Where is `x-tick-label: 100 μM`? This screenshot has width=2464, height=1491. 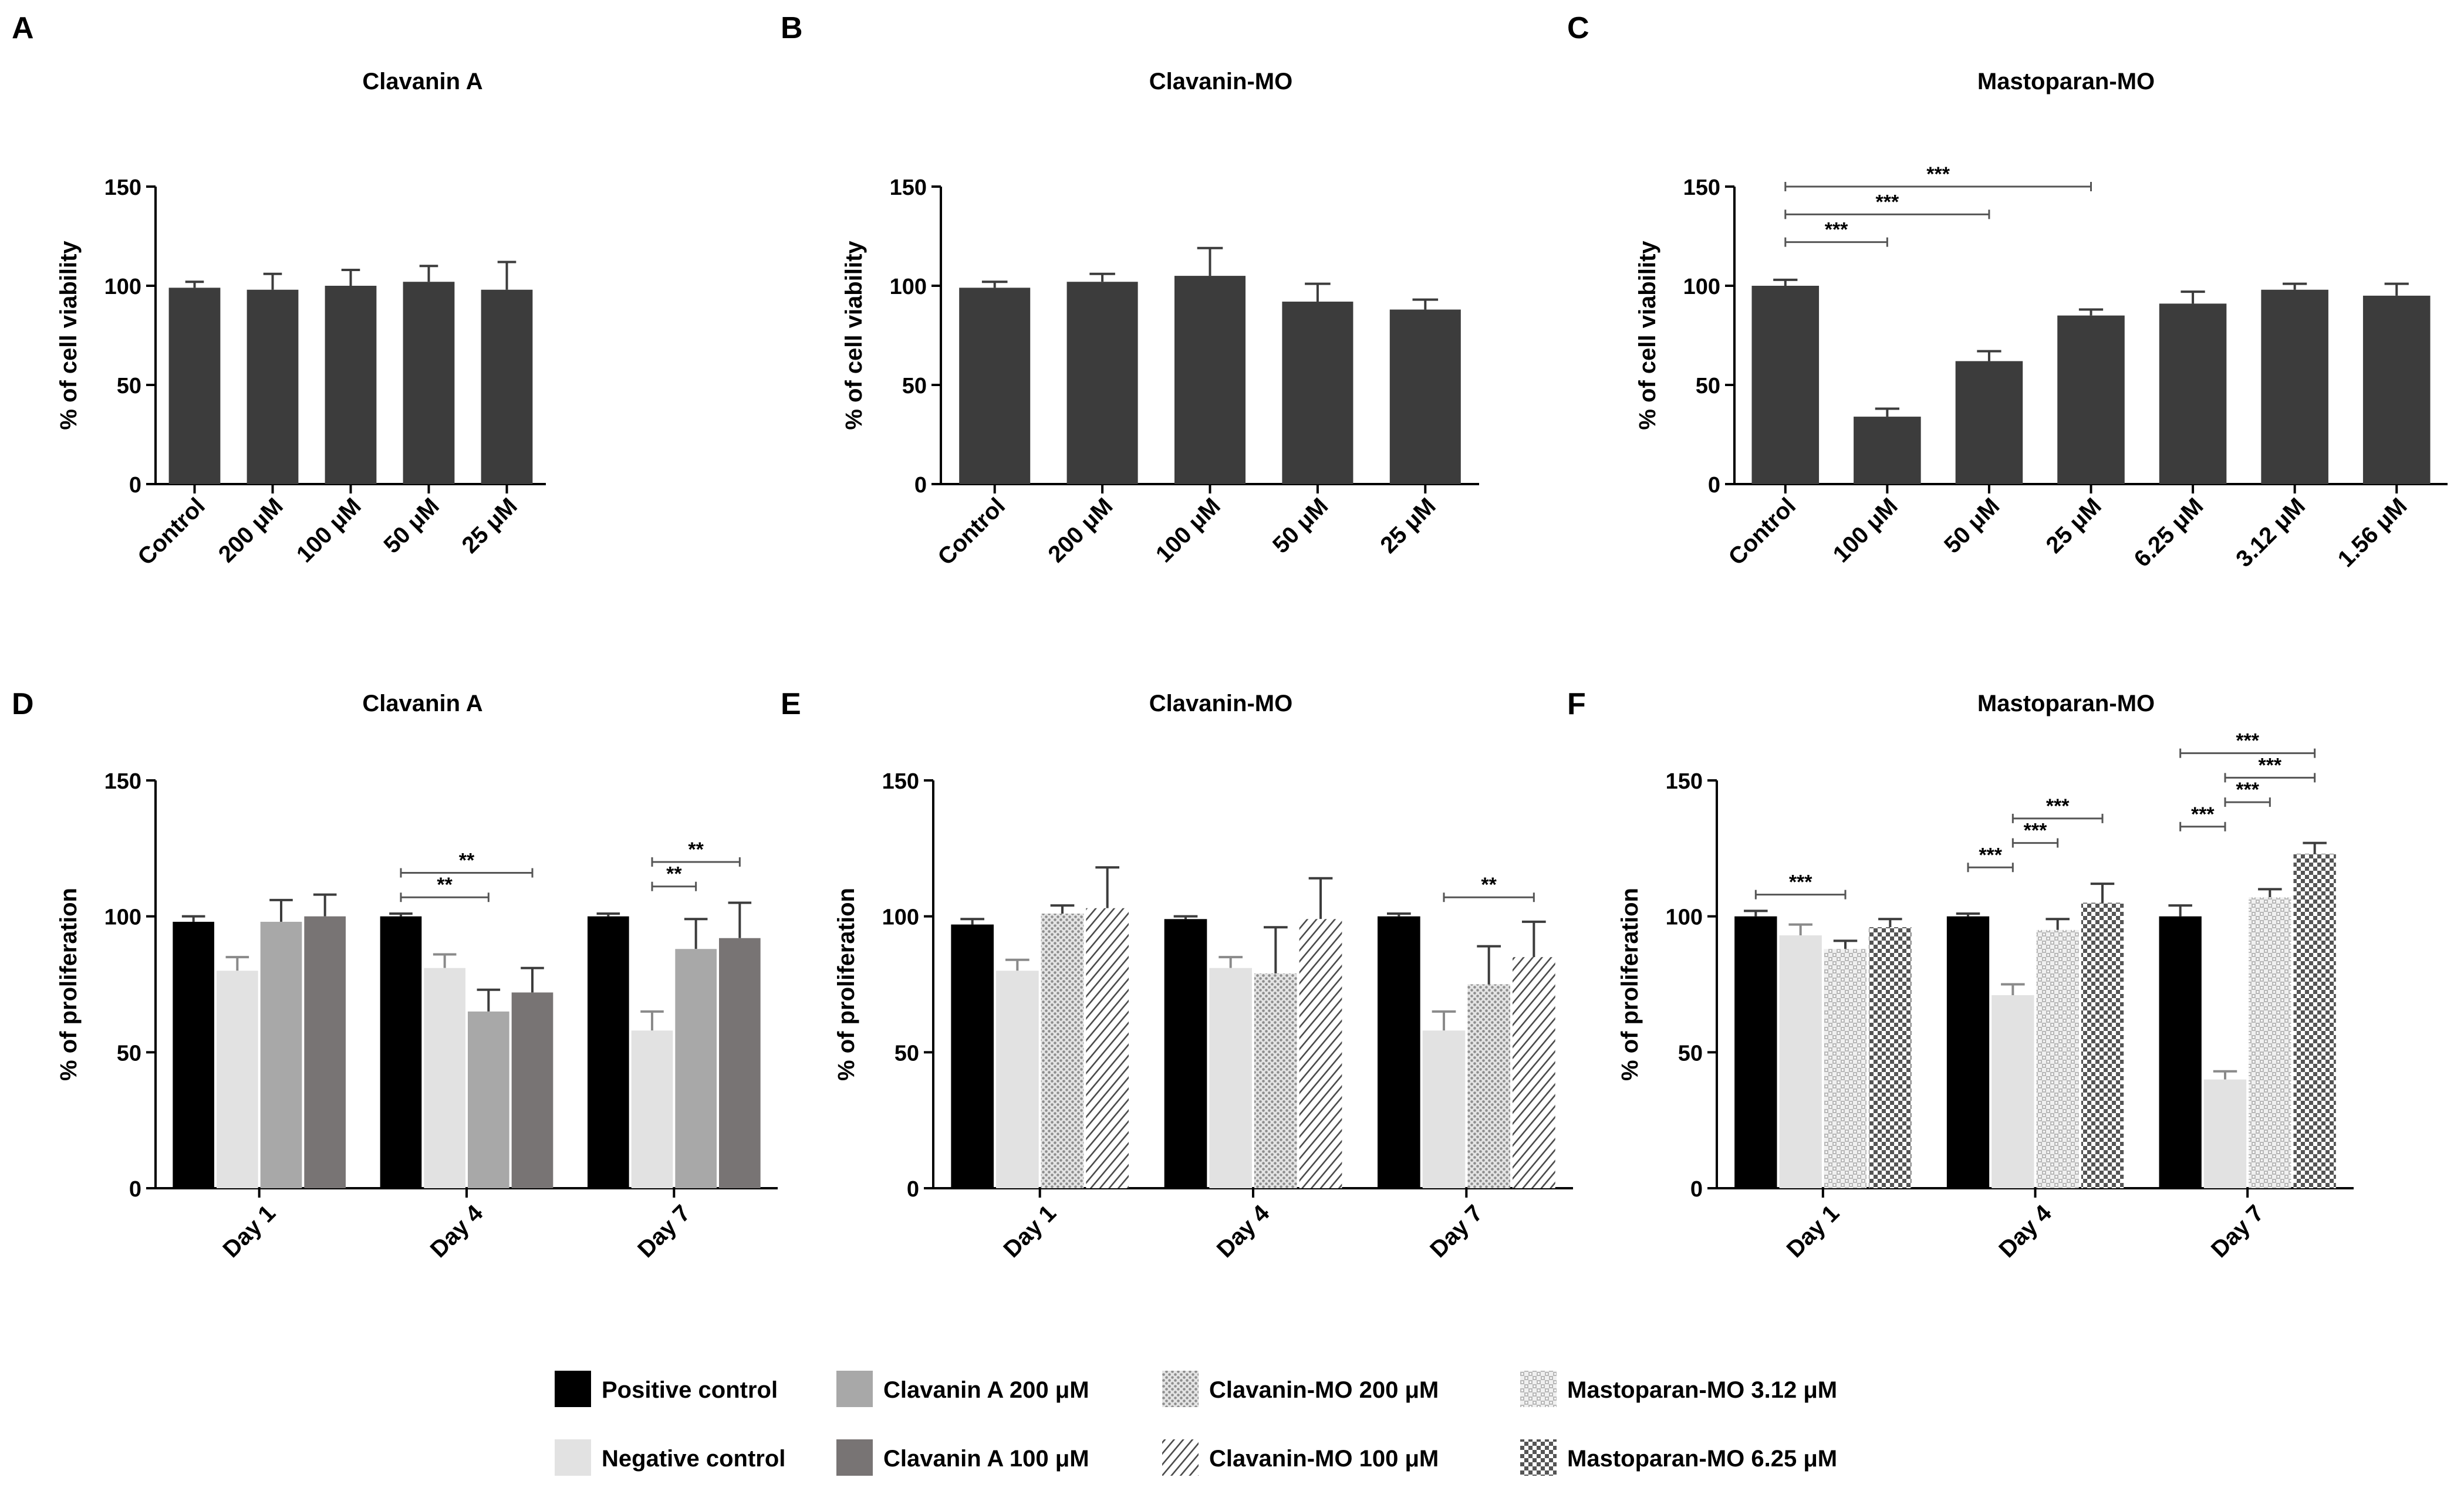
x-tick-label: 100 μM is located at coordinates (329, 530).